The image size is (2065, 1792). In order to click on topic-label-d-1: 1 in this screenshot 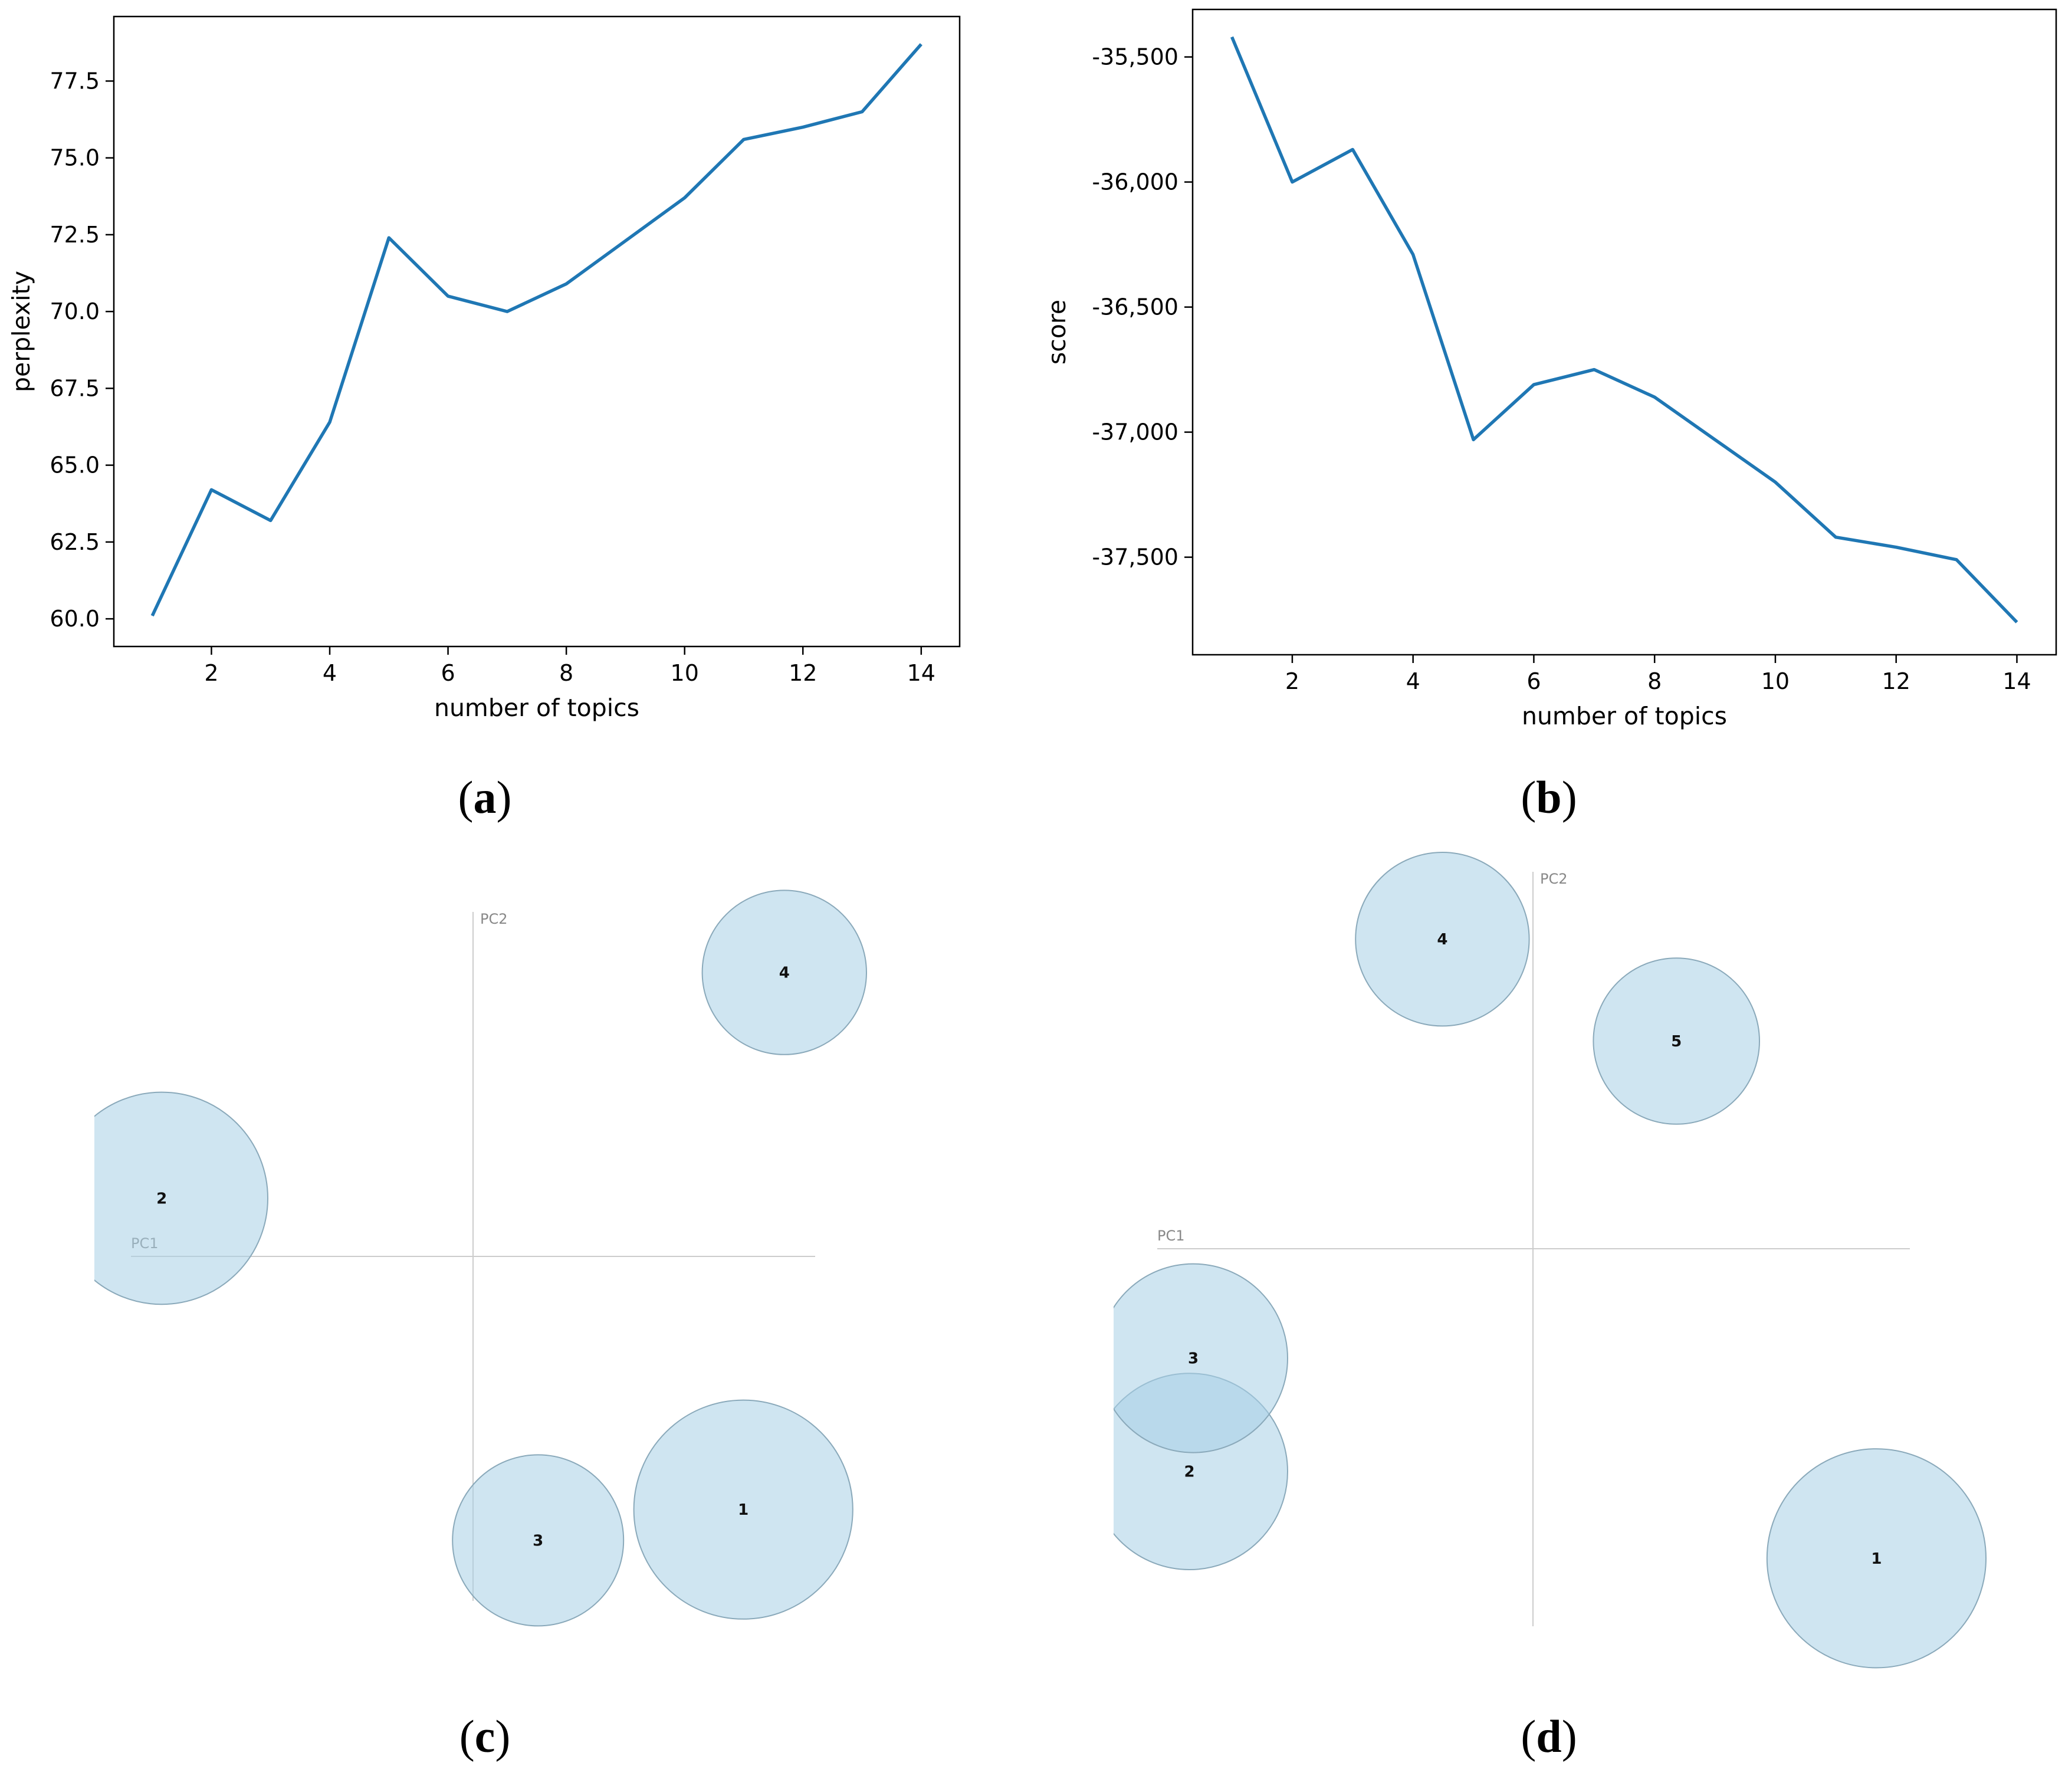, I will do `click(1876, 1559)`.